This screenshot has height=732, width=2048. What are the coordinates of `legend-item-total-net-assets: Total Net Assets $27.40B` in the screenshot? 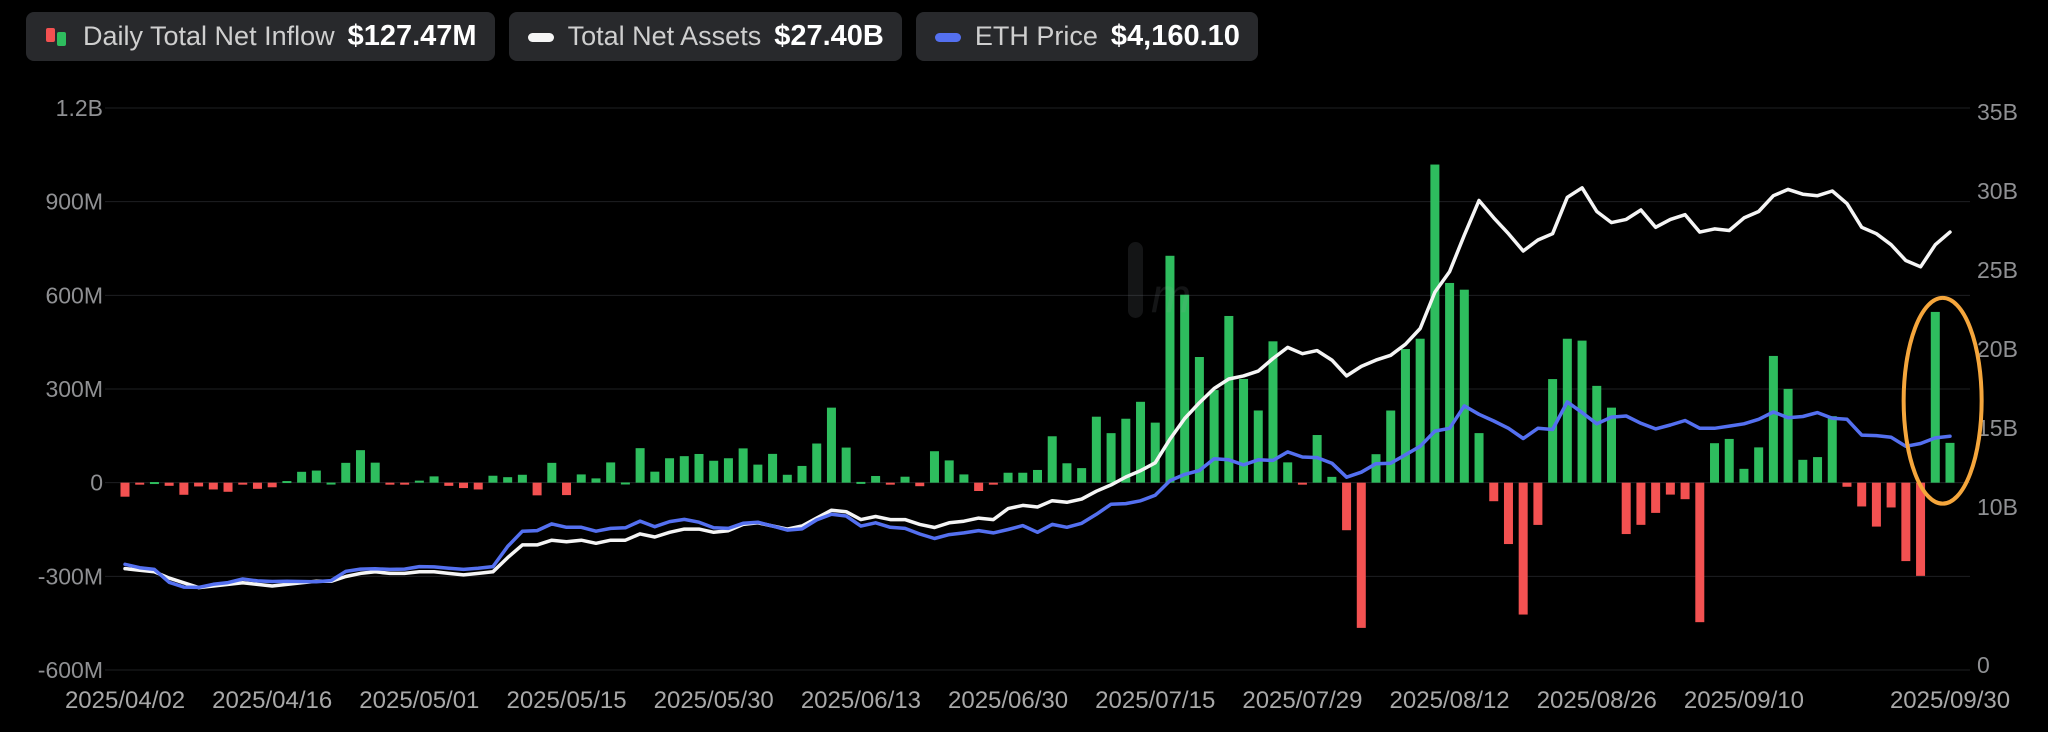 It's located at (705, 36).